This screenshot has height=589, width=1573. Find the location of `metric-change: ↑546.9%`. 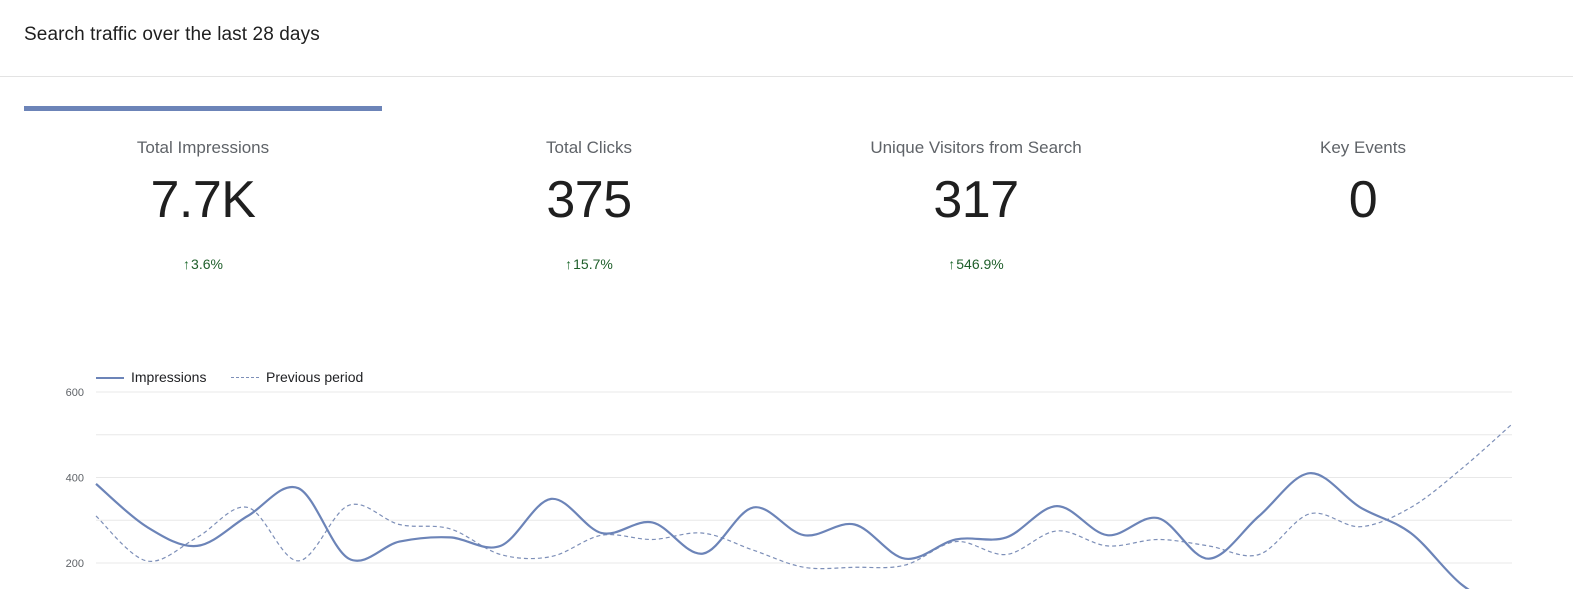

metric-change: ↑546.9% is located at coordinates (976, 264).